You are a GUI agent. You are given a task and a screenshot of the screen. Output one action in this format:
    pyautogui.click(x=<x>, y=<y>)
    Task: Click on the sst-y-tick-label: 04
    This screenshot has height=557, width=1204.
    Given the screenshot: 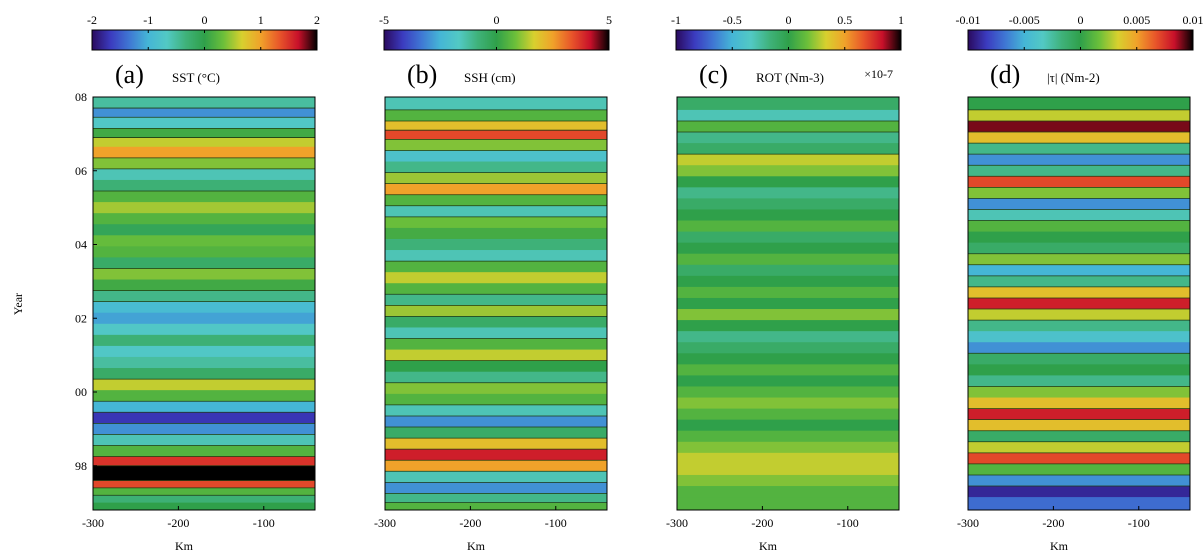 What is the action you would take?
    pyautogui.click(x=81, y=245)
    